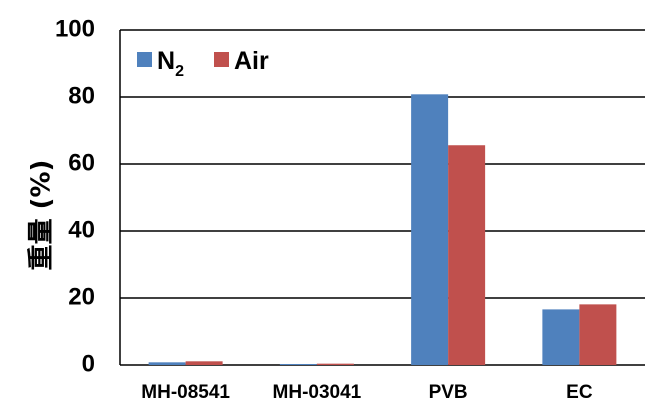  Describe the element at coordinates (81, 162) in the screenshot. I see `y-tick-label: 60` at that location.